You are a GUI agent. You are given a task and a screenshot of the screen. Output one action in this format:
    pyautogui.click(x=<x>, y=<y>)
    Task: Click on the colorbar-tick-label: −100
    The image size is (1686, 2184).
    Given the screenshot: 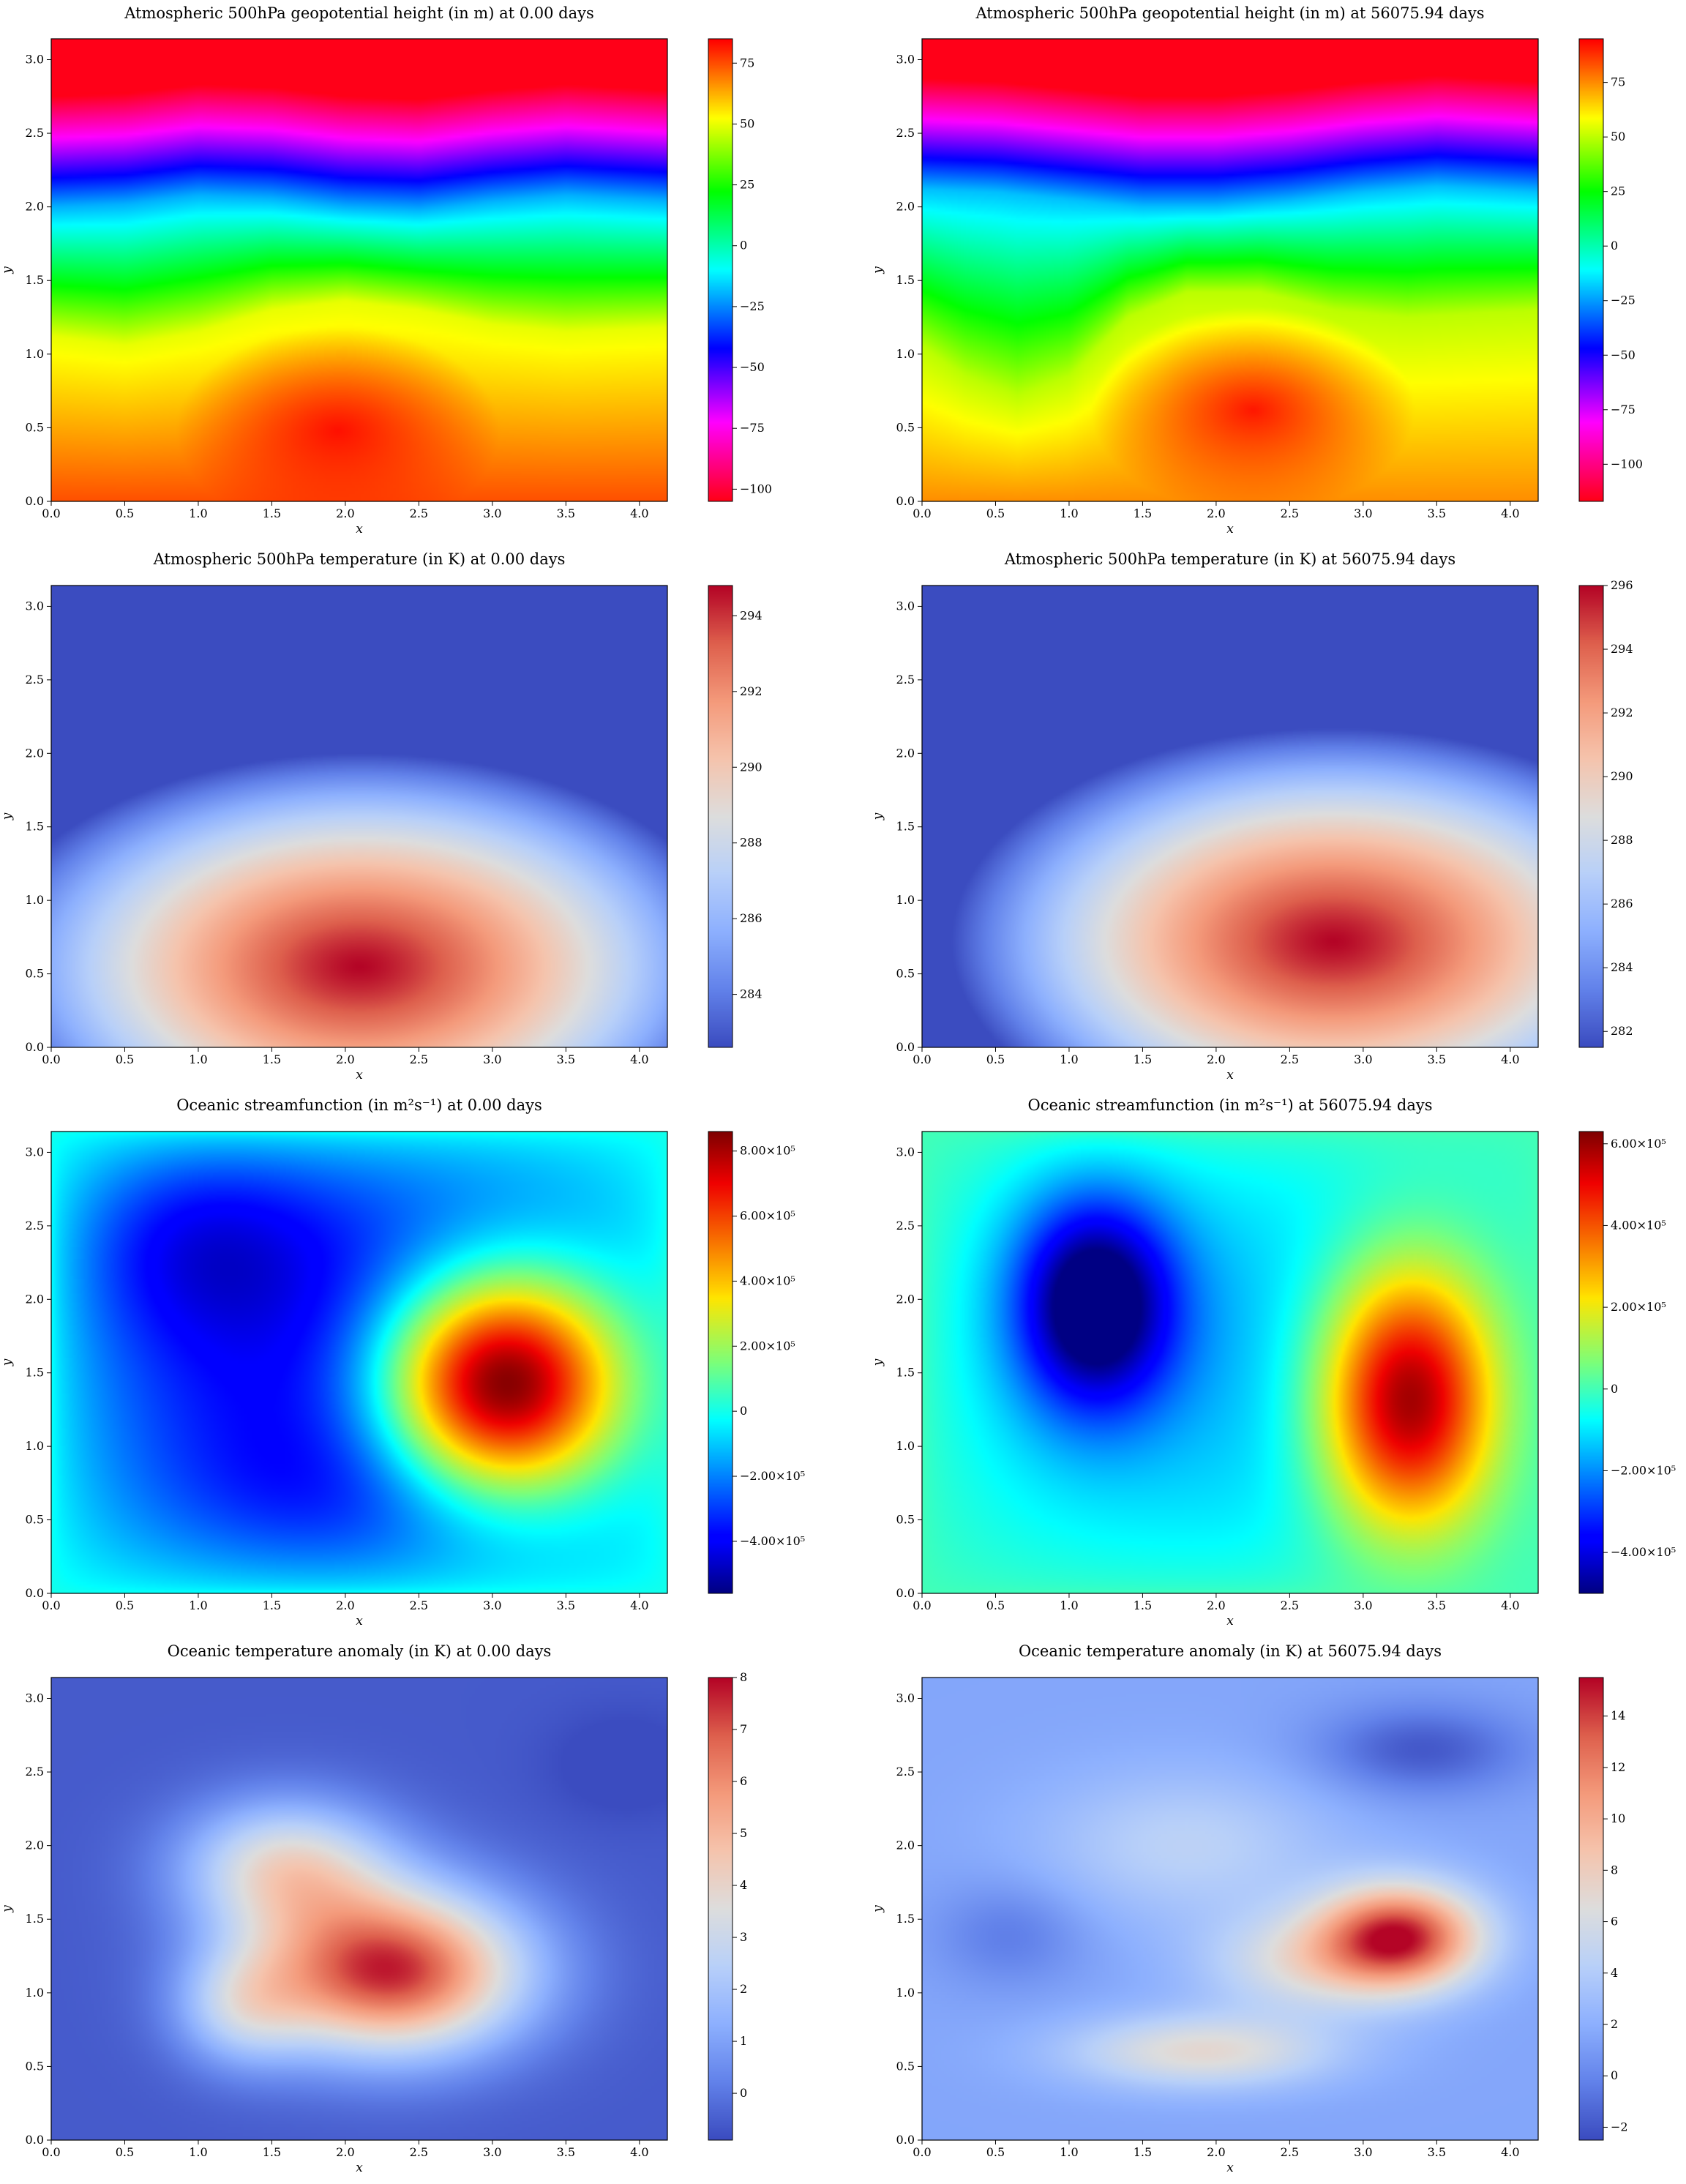 What is the action you would take?
    pyautogui.click(x=1627, y=464)
    